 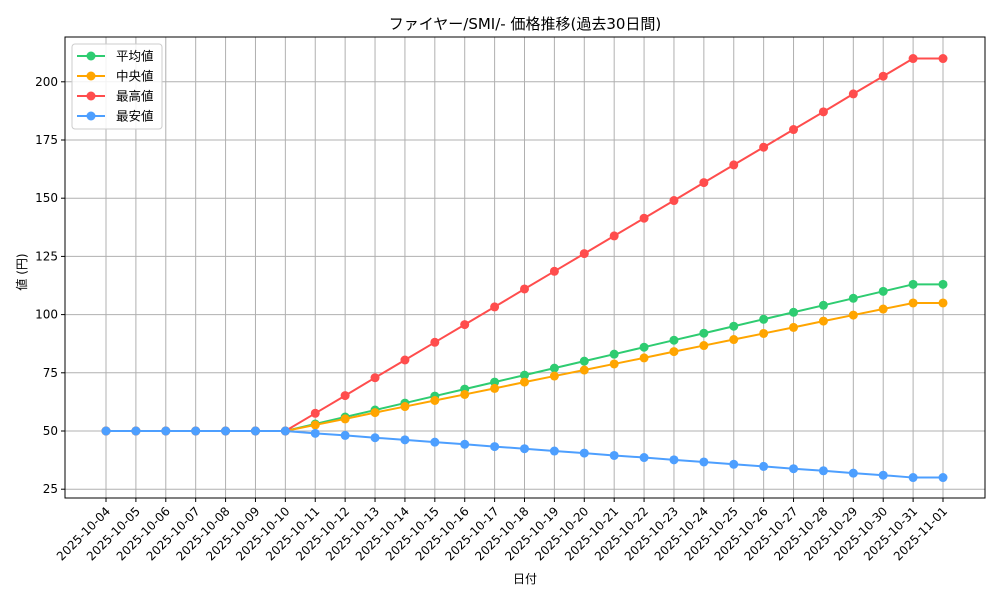 I want to click on y-tick-label: 175, so click(x=46, y=140).